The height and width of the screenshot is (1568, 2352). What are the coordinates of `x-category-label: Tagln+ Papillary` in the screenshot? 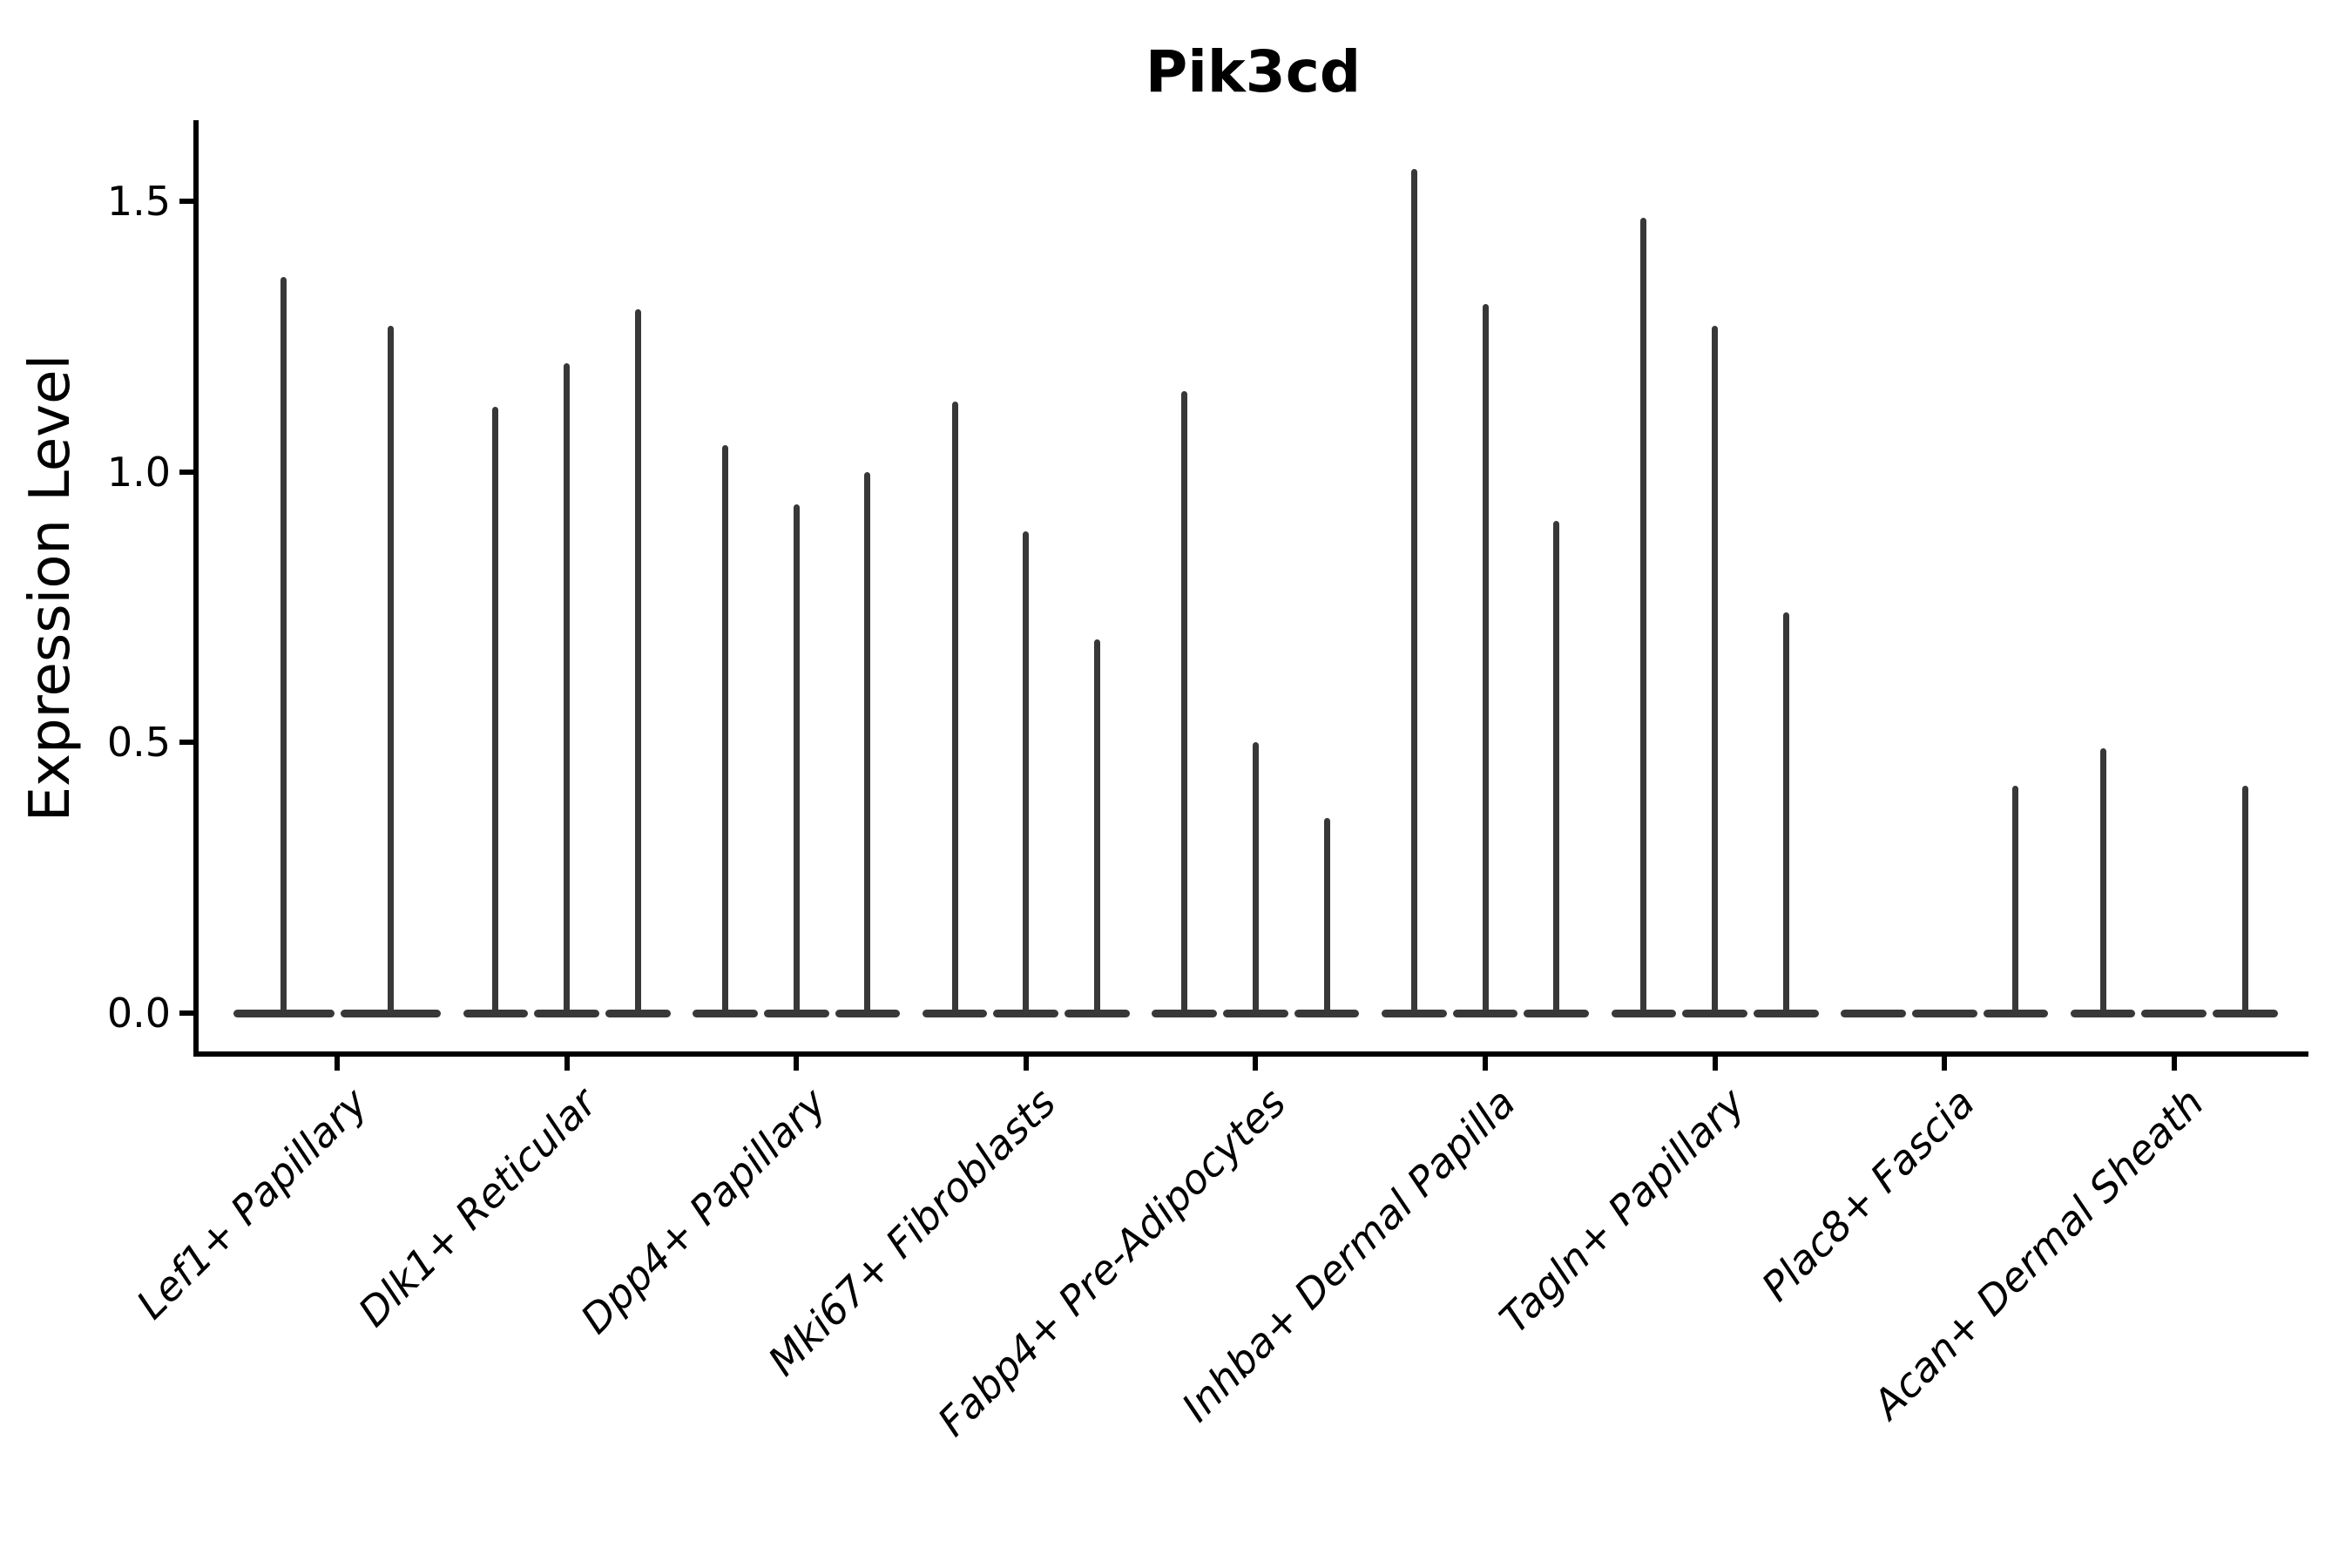 It's located at (1622, 1210).